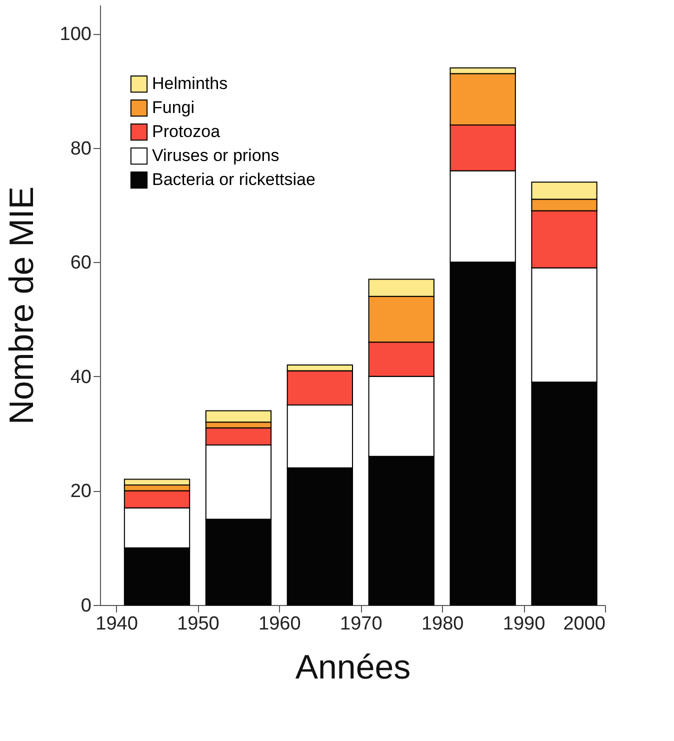 This screenshot has width=674, height=741. Describe the element at coordinates (21, 305) in the screenshot. I see `y-axis-title: Nombre de MIE` at that location.